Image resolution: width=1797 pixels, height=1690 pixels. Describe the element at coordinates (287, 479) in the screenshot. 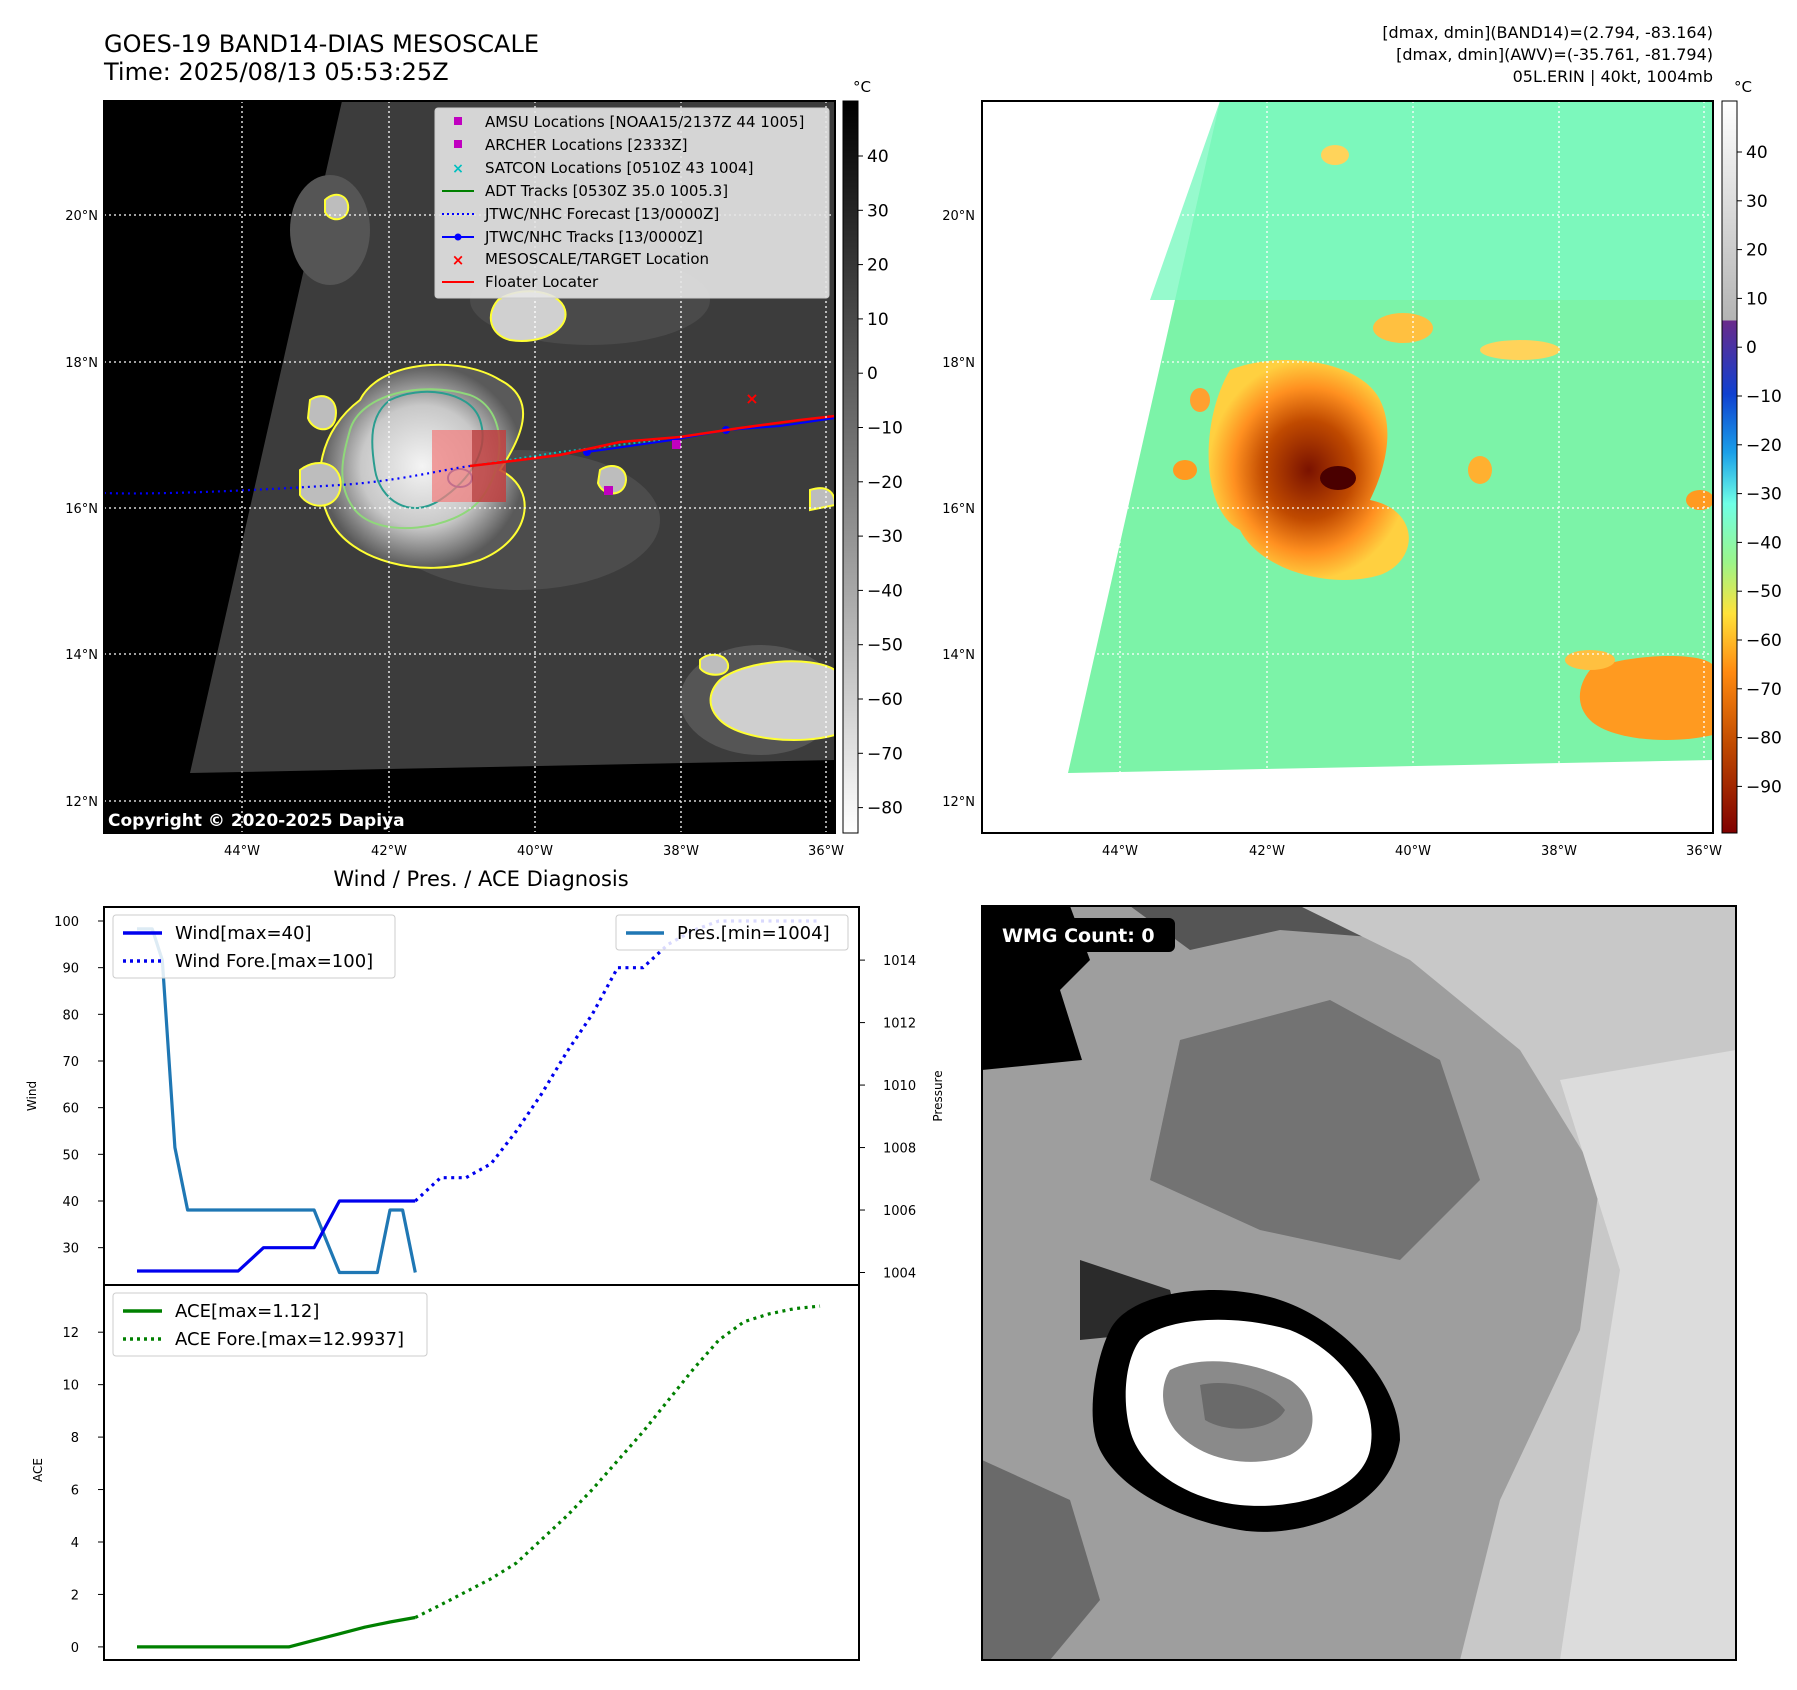

I see `forecast-track-west` at that location.